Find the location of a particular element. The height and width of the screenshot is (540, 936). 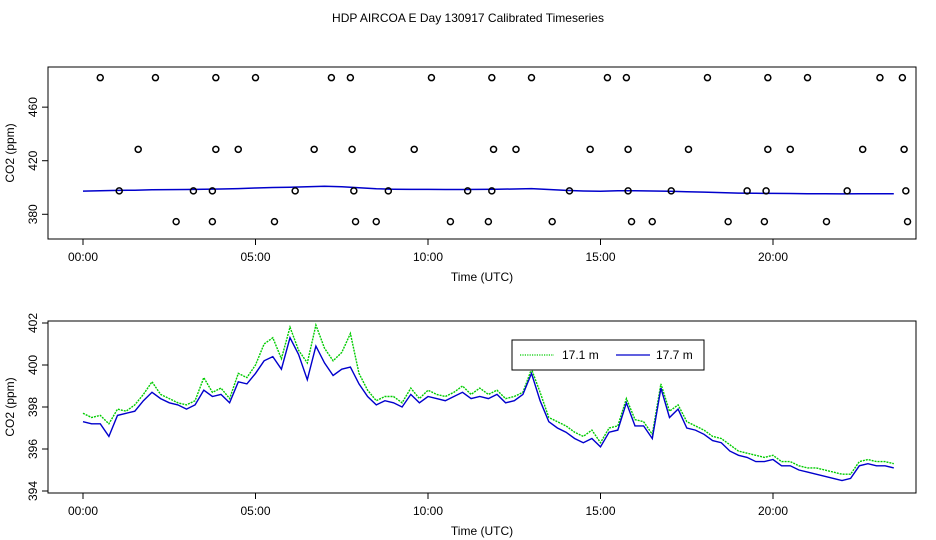

top-plot-y-axis: 380 420 460 is located at coordinates (37, 160).